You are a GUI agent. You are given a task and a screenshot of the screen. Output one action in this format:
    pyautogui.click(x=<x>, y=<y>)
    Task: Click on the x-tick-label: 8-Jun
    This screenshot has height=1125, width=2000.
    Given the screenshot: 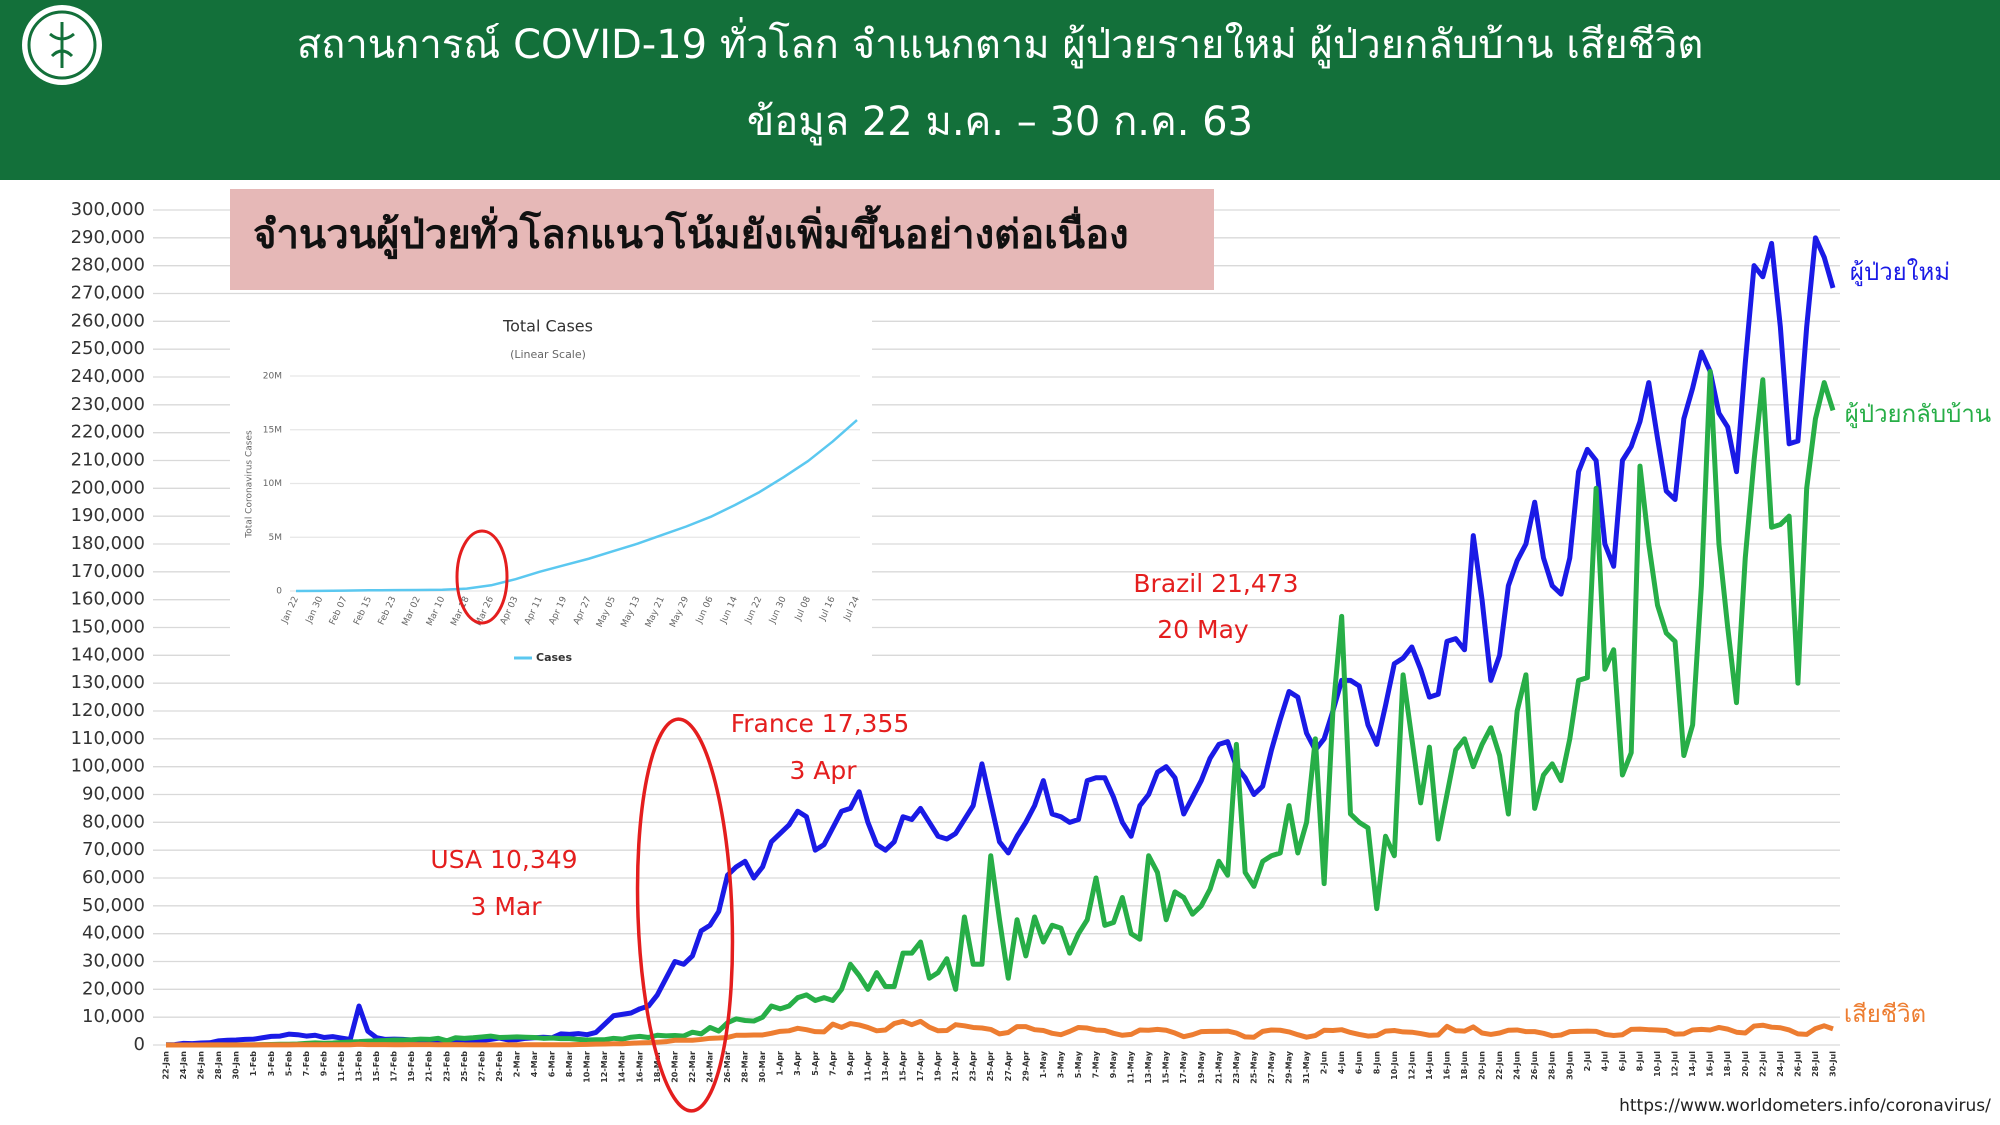 What is the action you would take?
    pyautogui.click(x=1376, y=1063)
    